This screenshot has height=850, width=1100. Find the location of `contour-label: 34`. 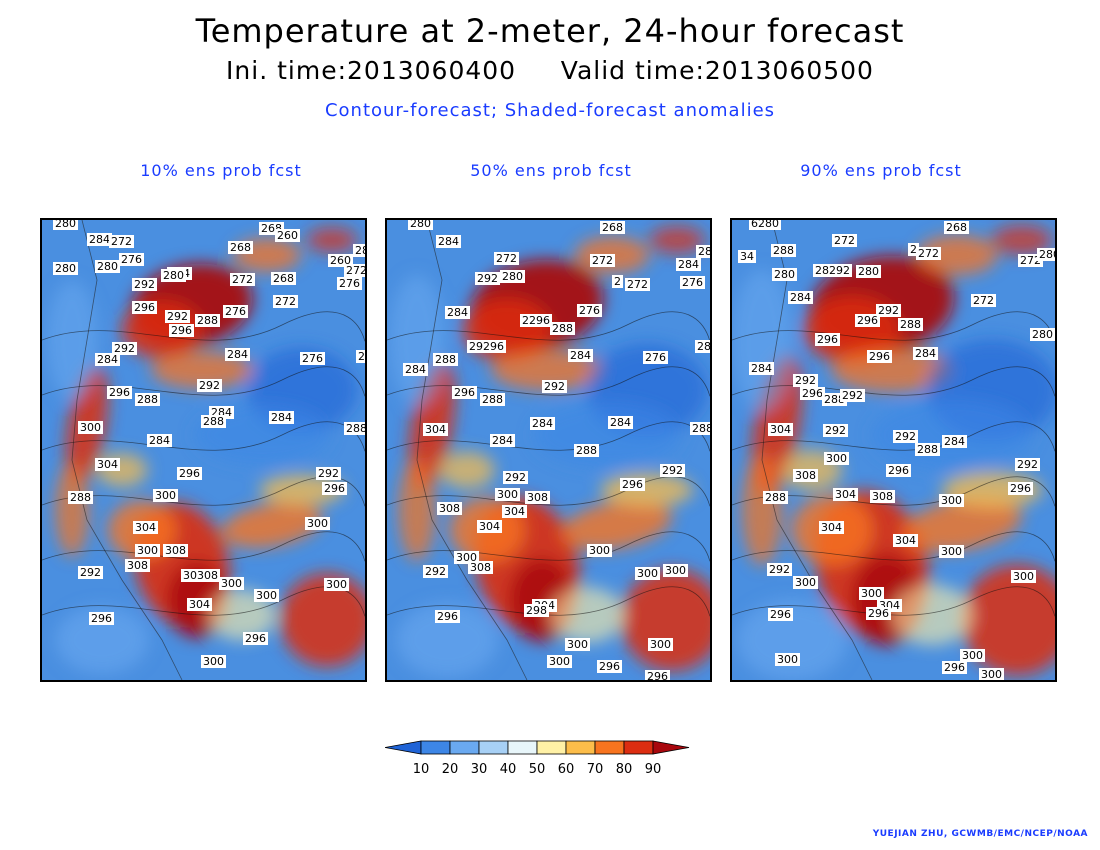

contour-label: 34 is located at coordinates (747, 256).